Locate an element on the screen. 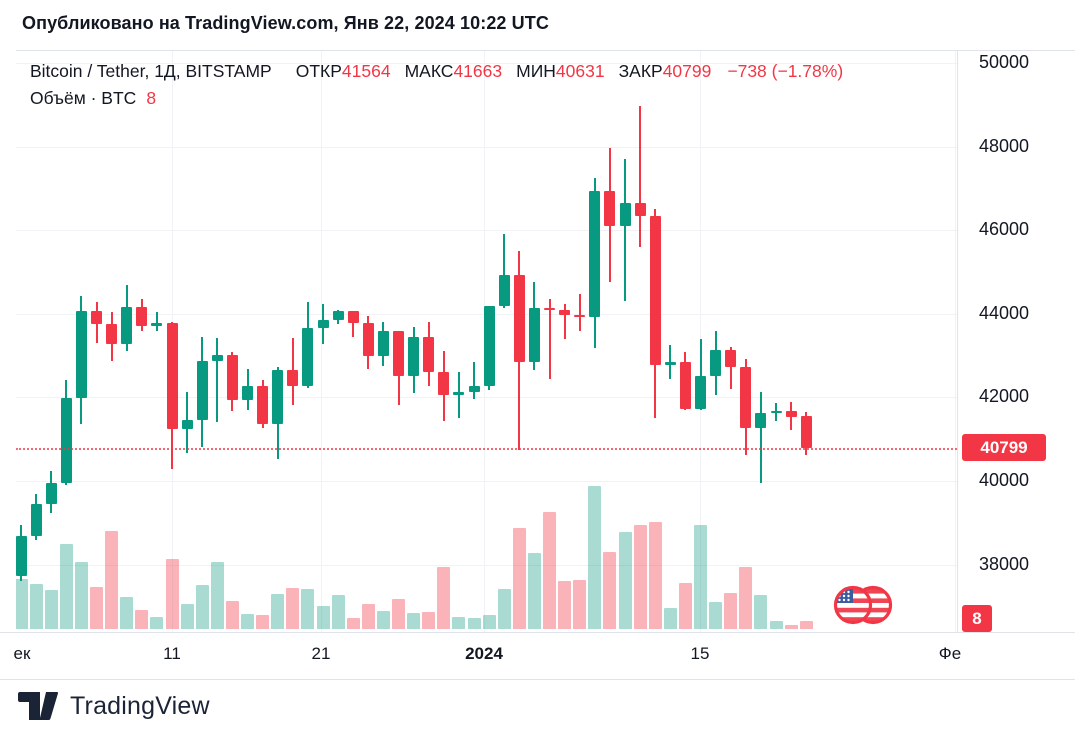 Image resolution: width=1075 pixels, height=739 pixels. last-volume-badge: 8 is located at coordinates (977, 619).